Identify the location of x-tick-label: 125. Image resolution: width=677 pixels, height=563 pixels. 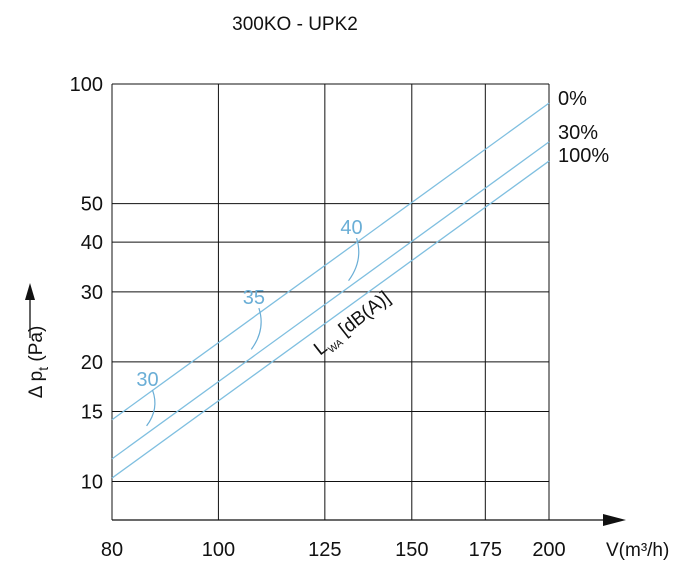
(324, 550).